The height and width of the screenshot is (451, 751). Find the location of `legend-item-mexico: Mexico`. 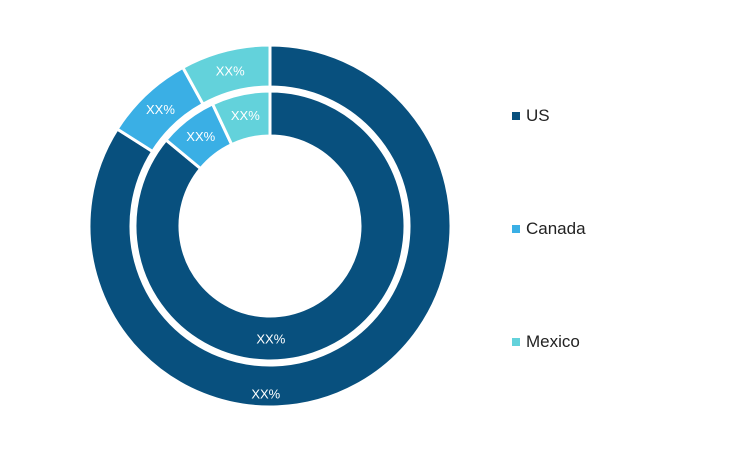

legend-item-mexico: Mexico is located at coordinates (546, 342).